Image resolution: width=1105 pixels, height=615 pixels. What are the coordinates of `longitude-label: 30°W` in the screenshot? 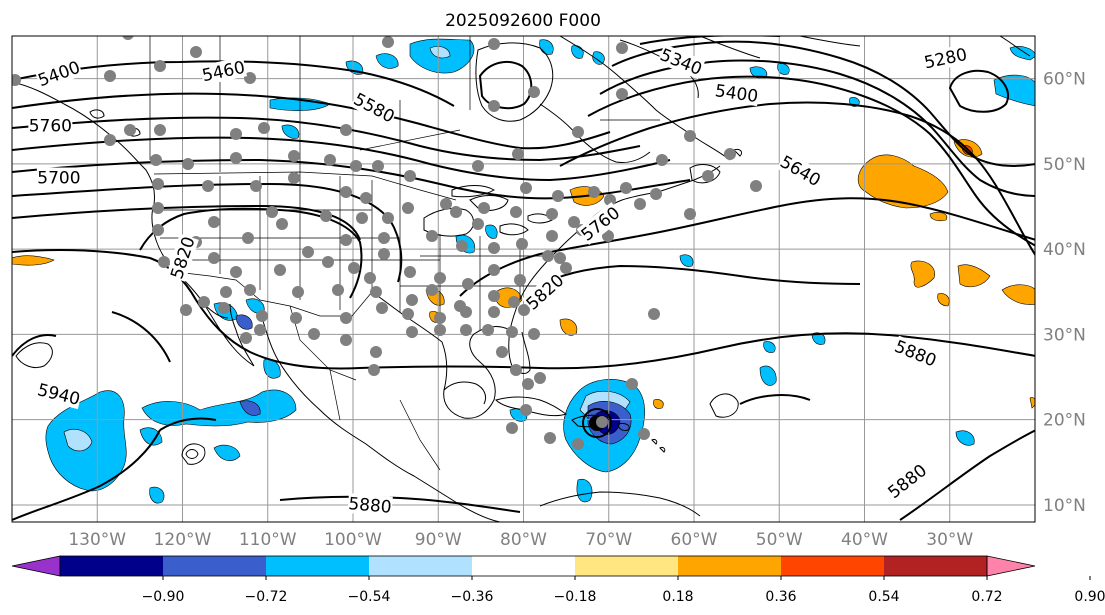 It's located at (949, 540).